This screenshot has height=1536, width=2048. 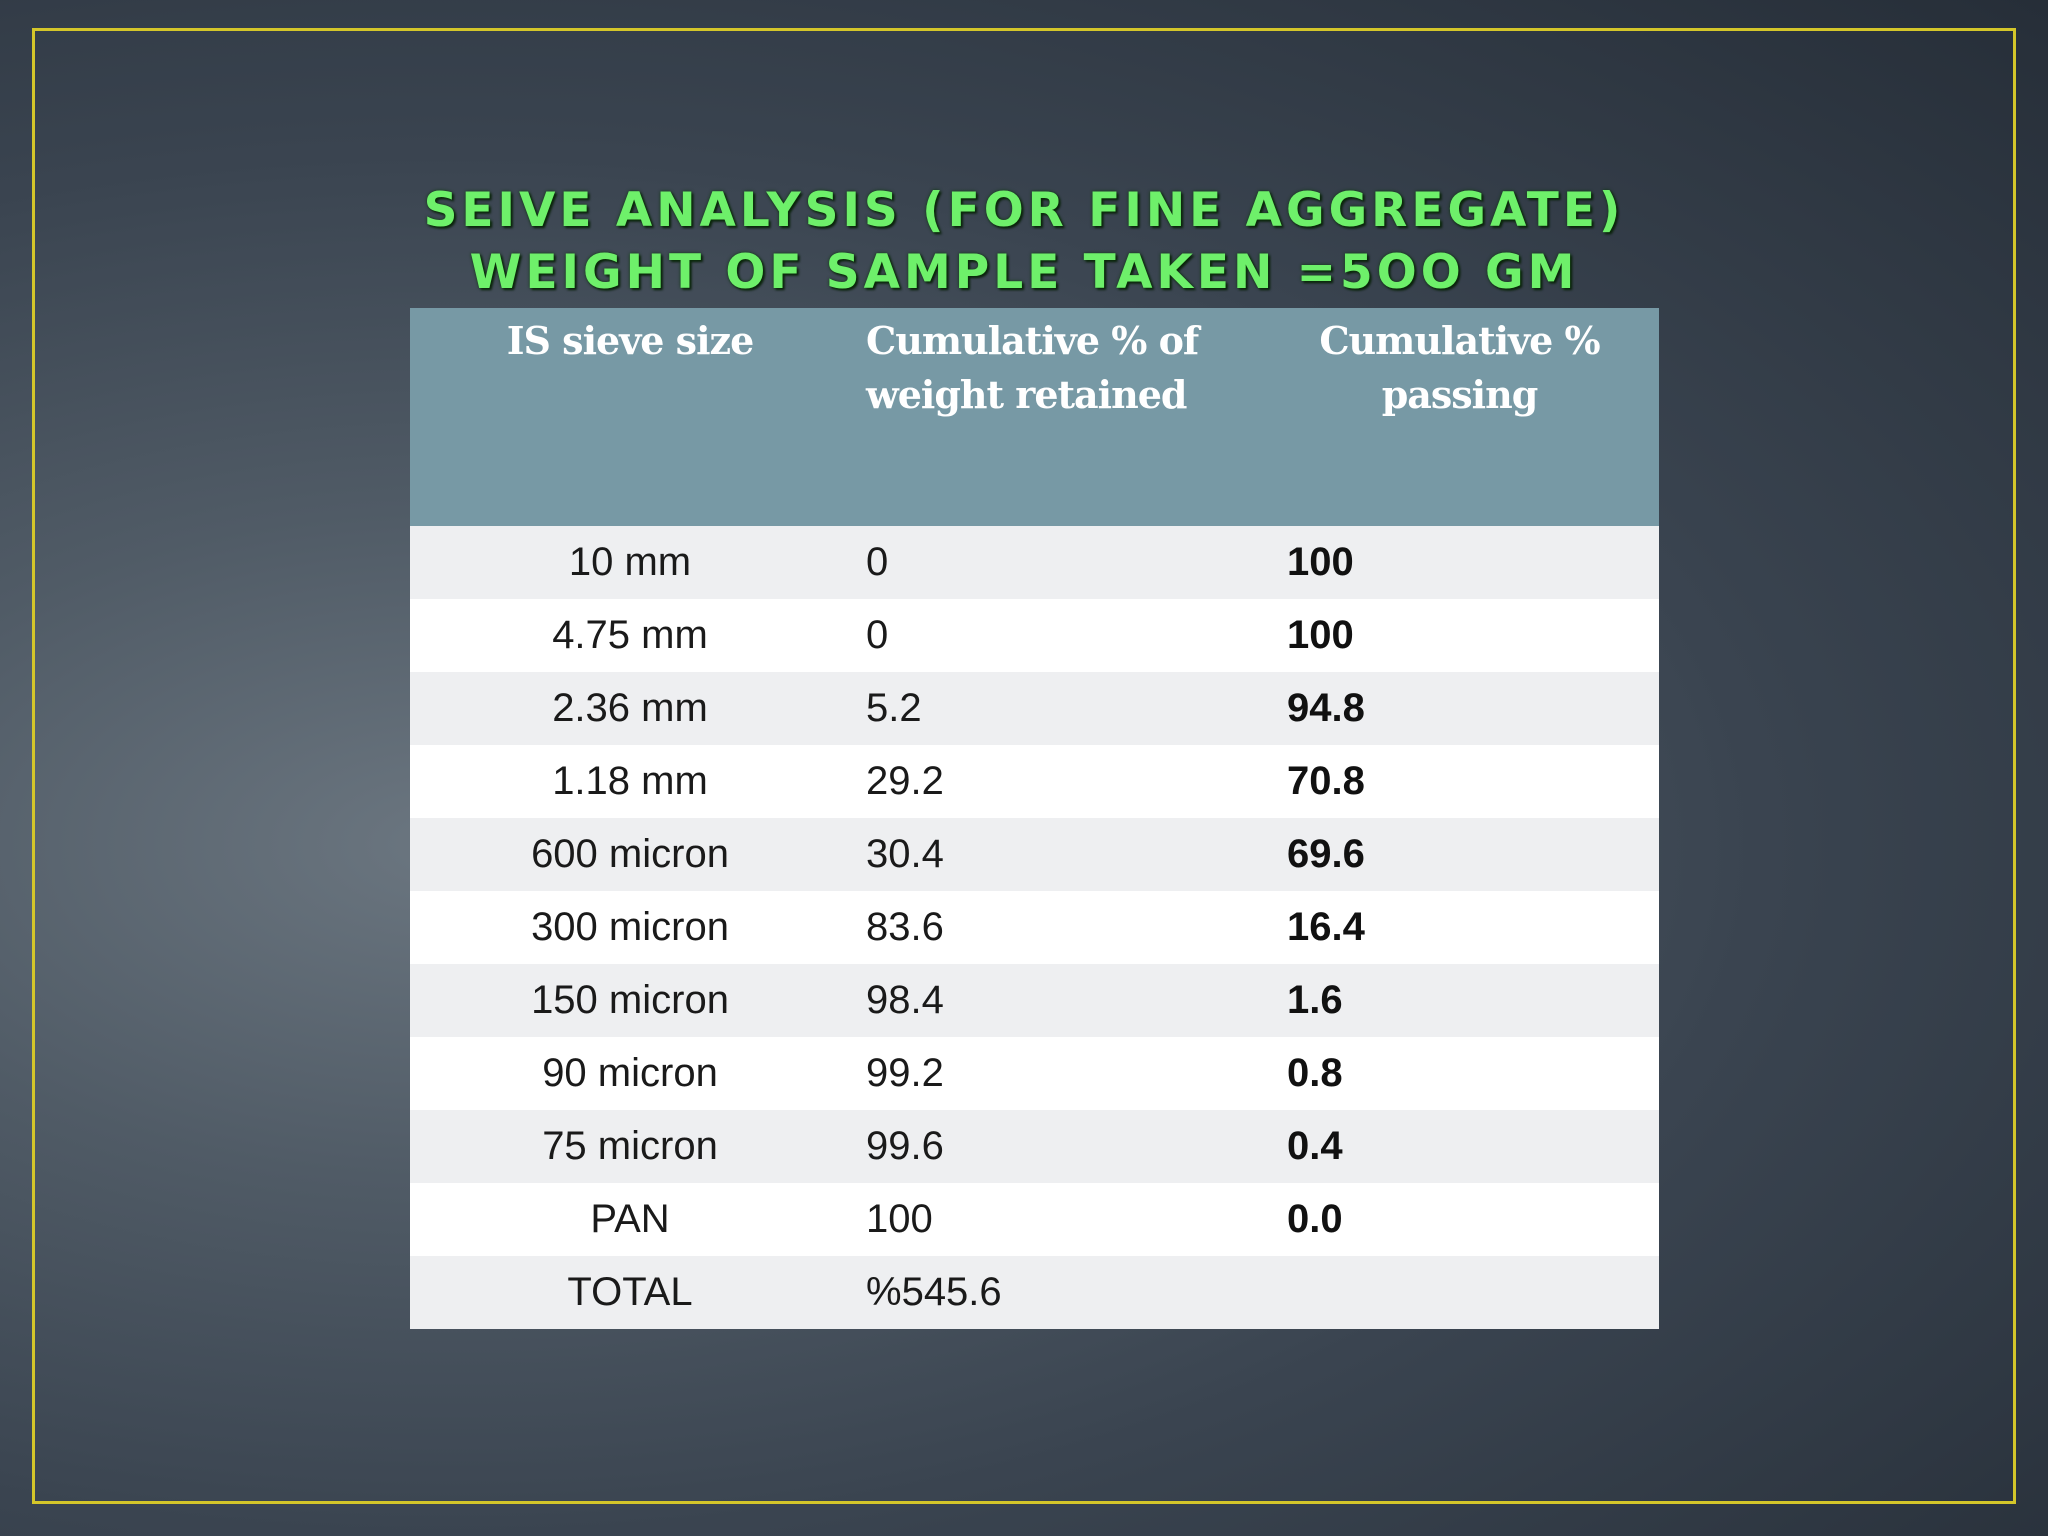 What do you see at coordinates (894, 708) in the screenshot?
I see `cell-retained: 5.2` at bounding box center [894, 708].